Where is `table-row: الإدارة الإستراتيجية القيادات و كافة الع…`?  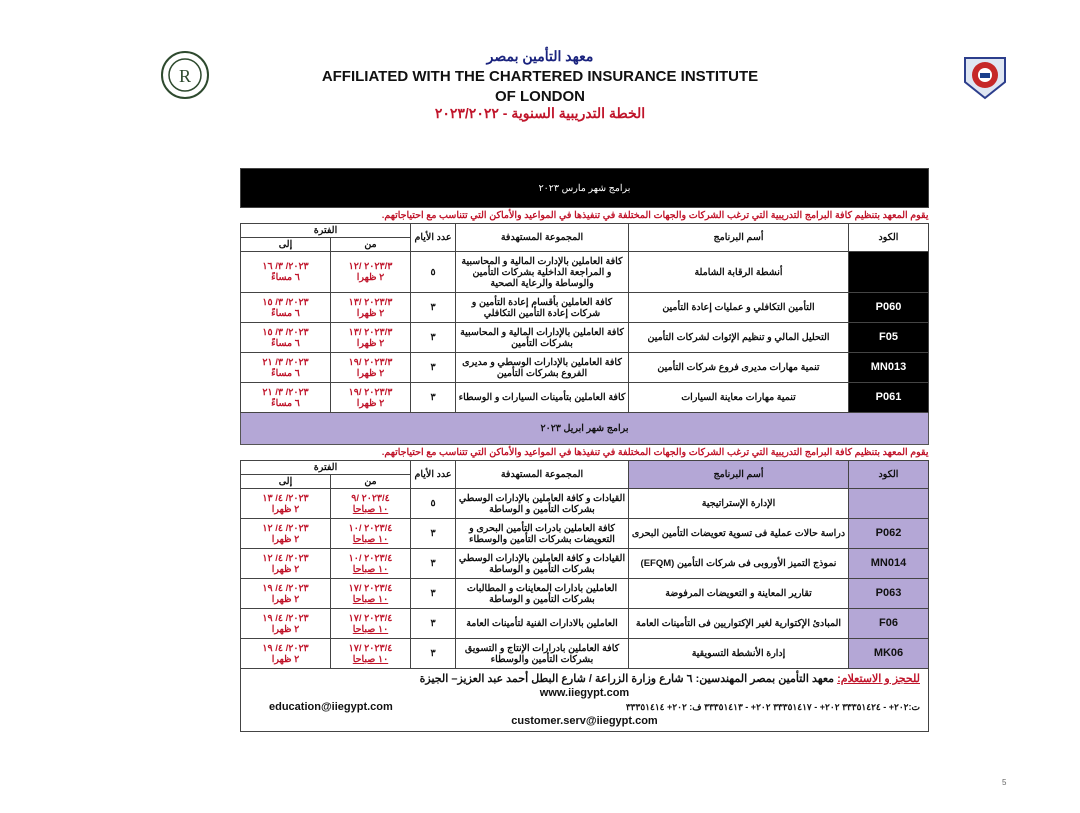
table-row: الإدارة الإستراتيجية القيادات و كافة الع… is located at coordinates (584, 503).